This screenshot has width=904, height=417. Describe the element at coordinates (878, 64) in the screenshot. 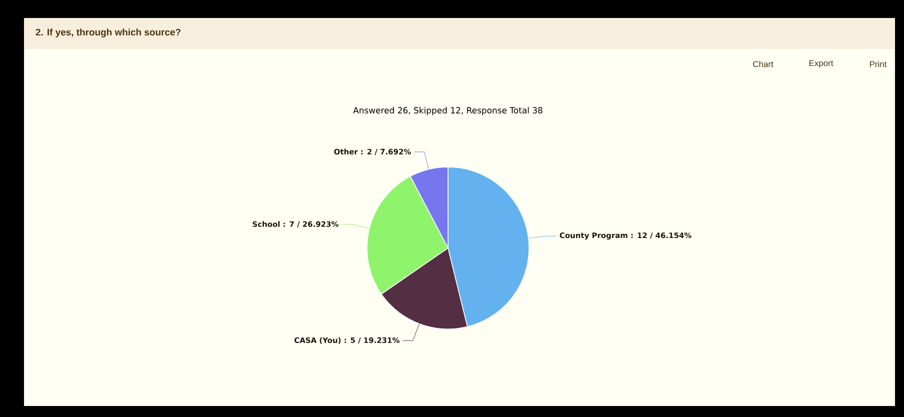

I see `text: Print` at that location.